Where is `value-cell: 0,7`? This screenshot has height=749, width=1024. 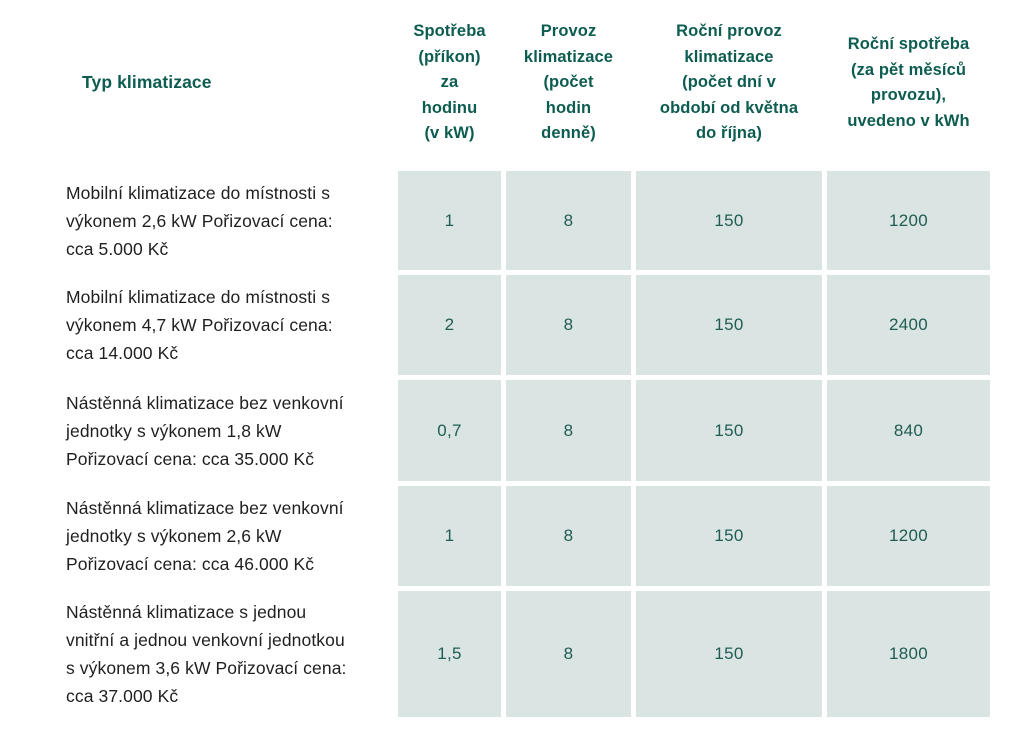
value-cell: 0,7 is located at coordinates (449, 430).